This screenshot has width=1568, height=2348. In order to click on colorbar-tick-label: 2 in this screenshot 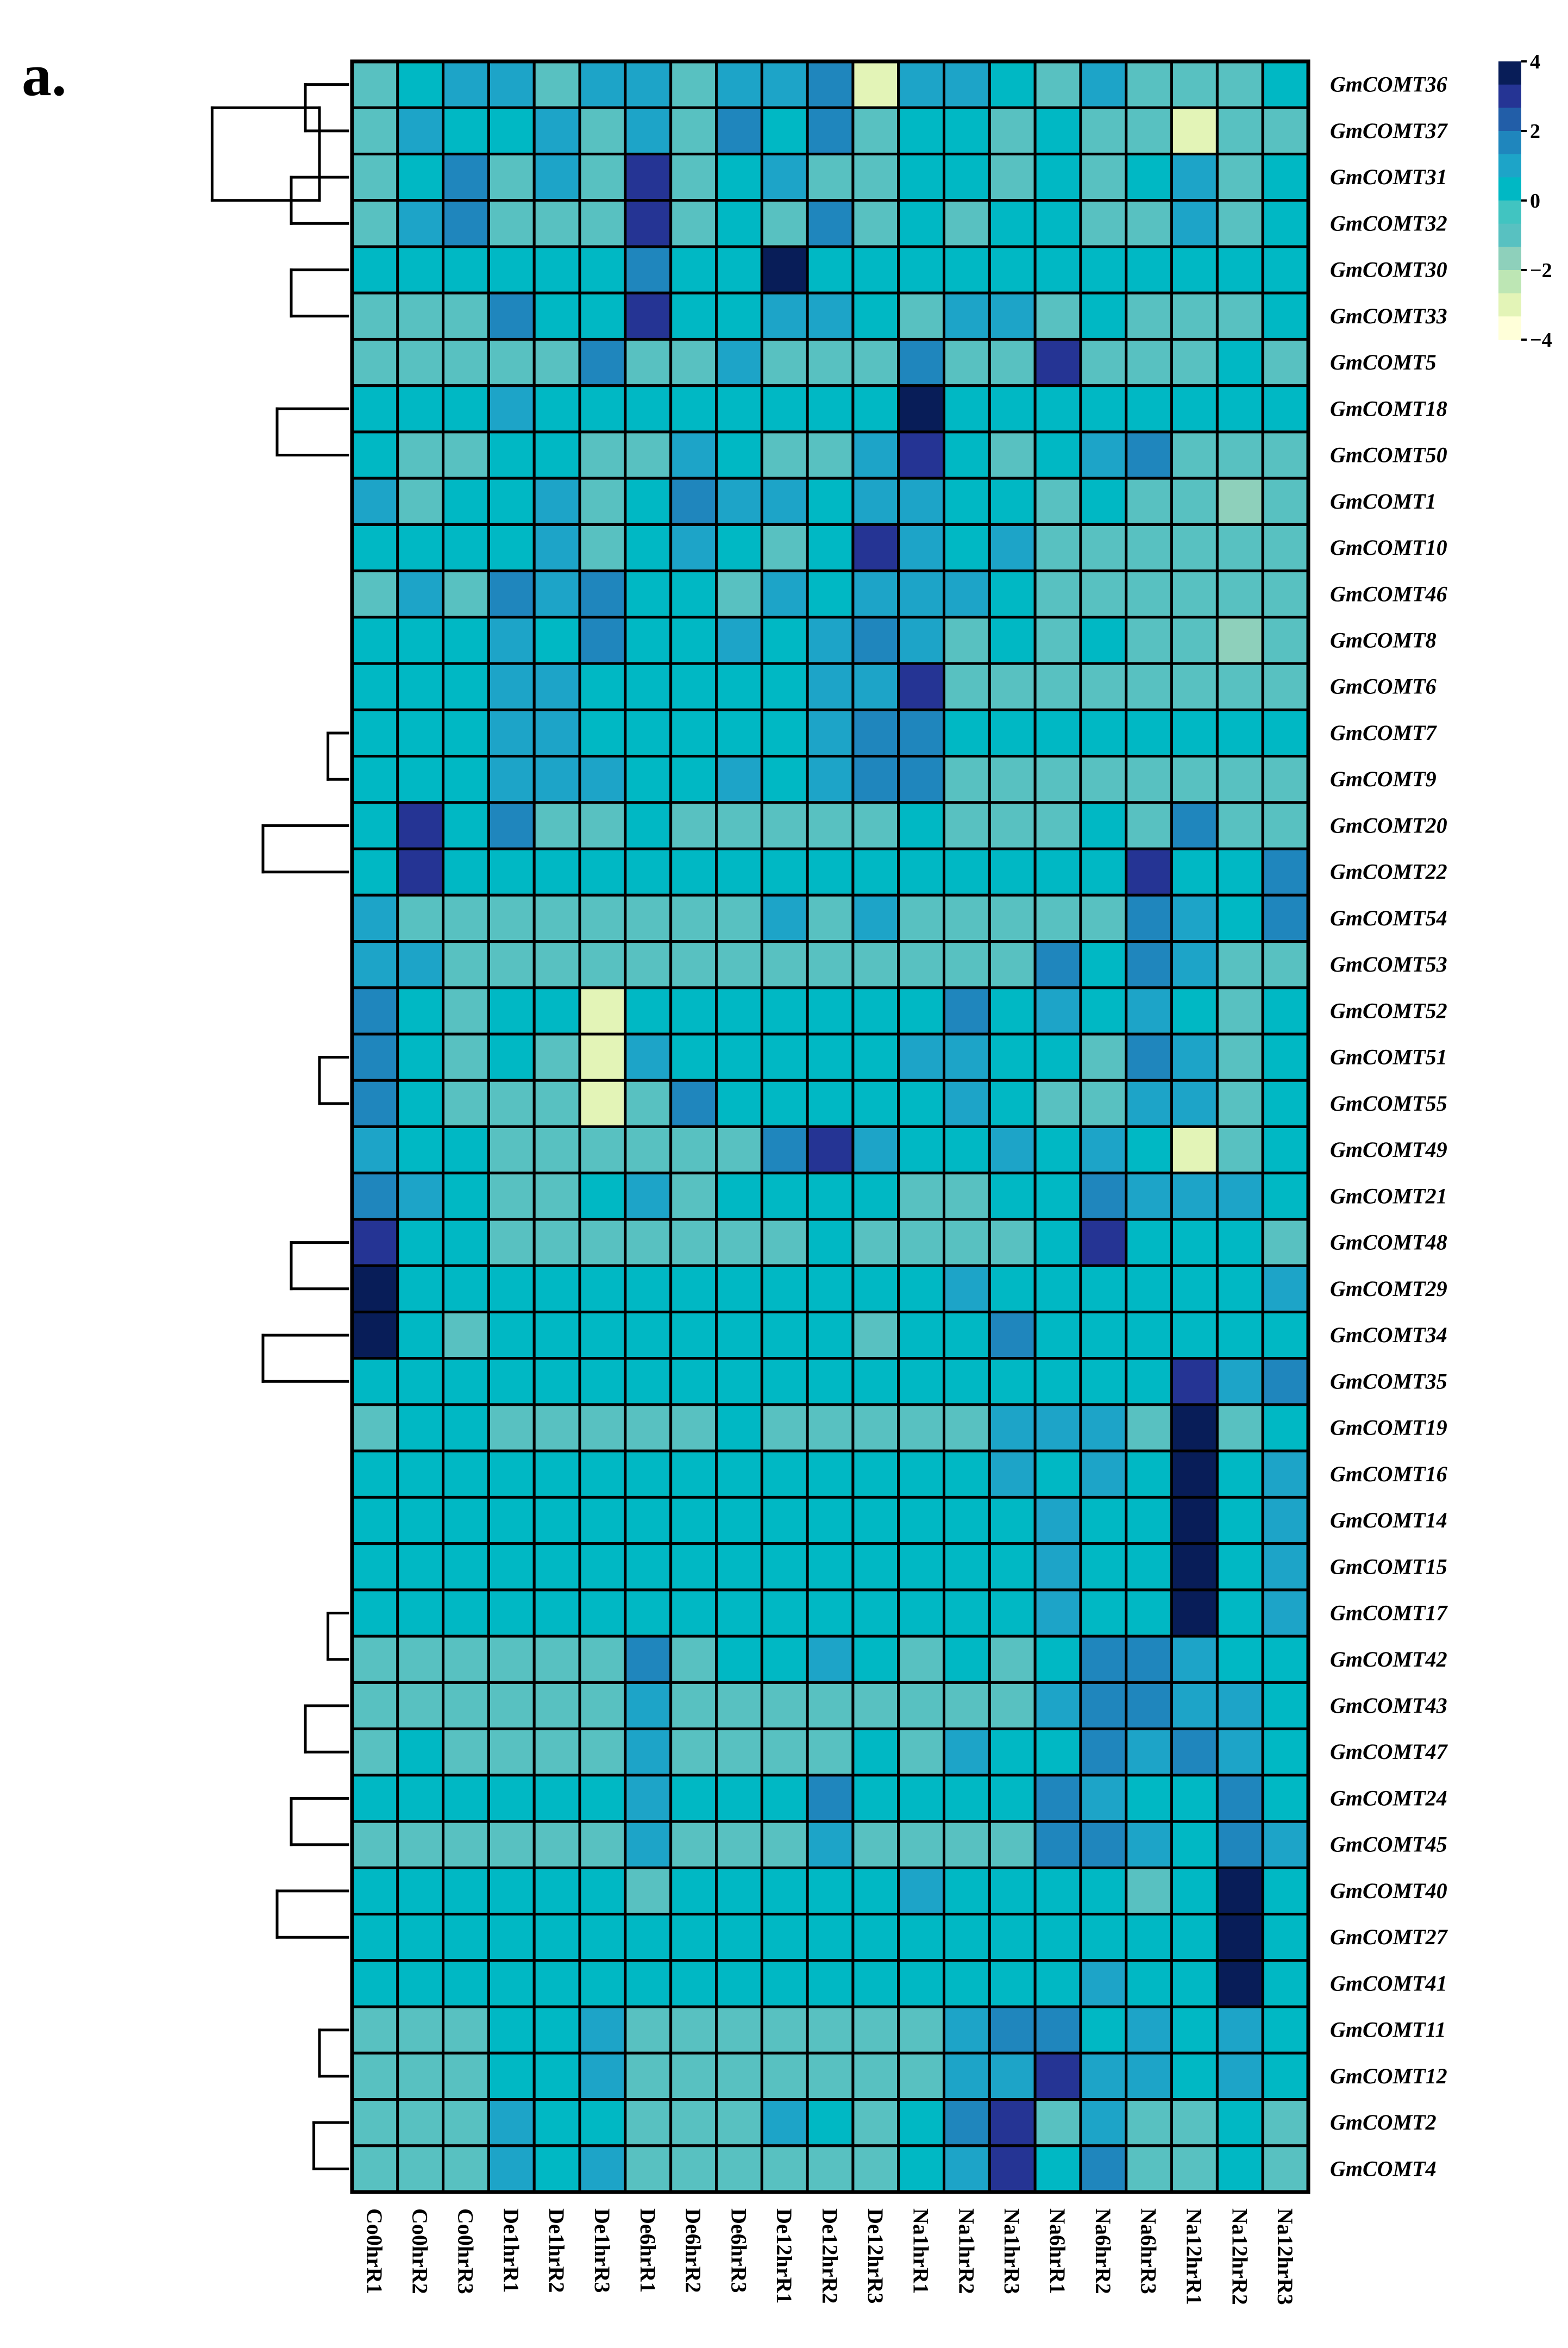, I will do `click(1535, 131)`.